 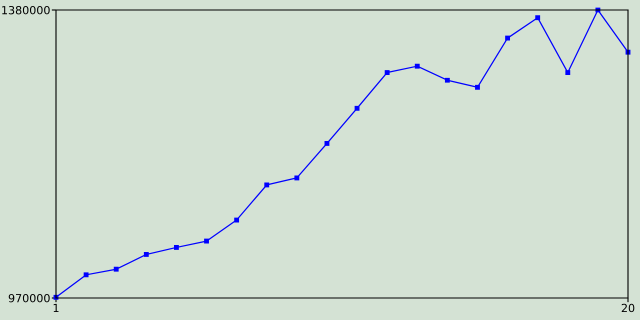 I want to click on x-tick-label: 1, so click(x=56, y=308).